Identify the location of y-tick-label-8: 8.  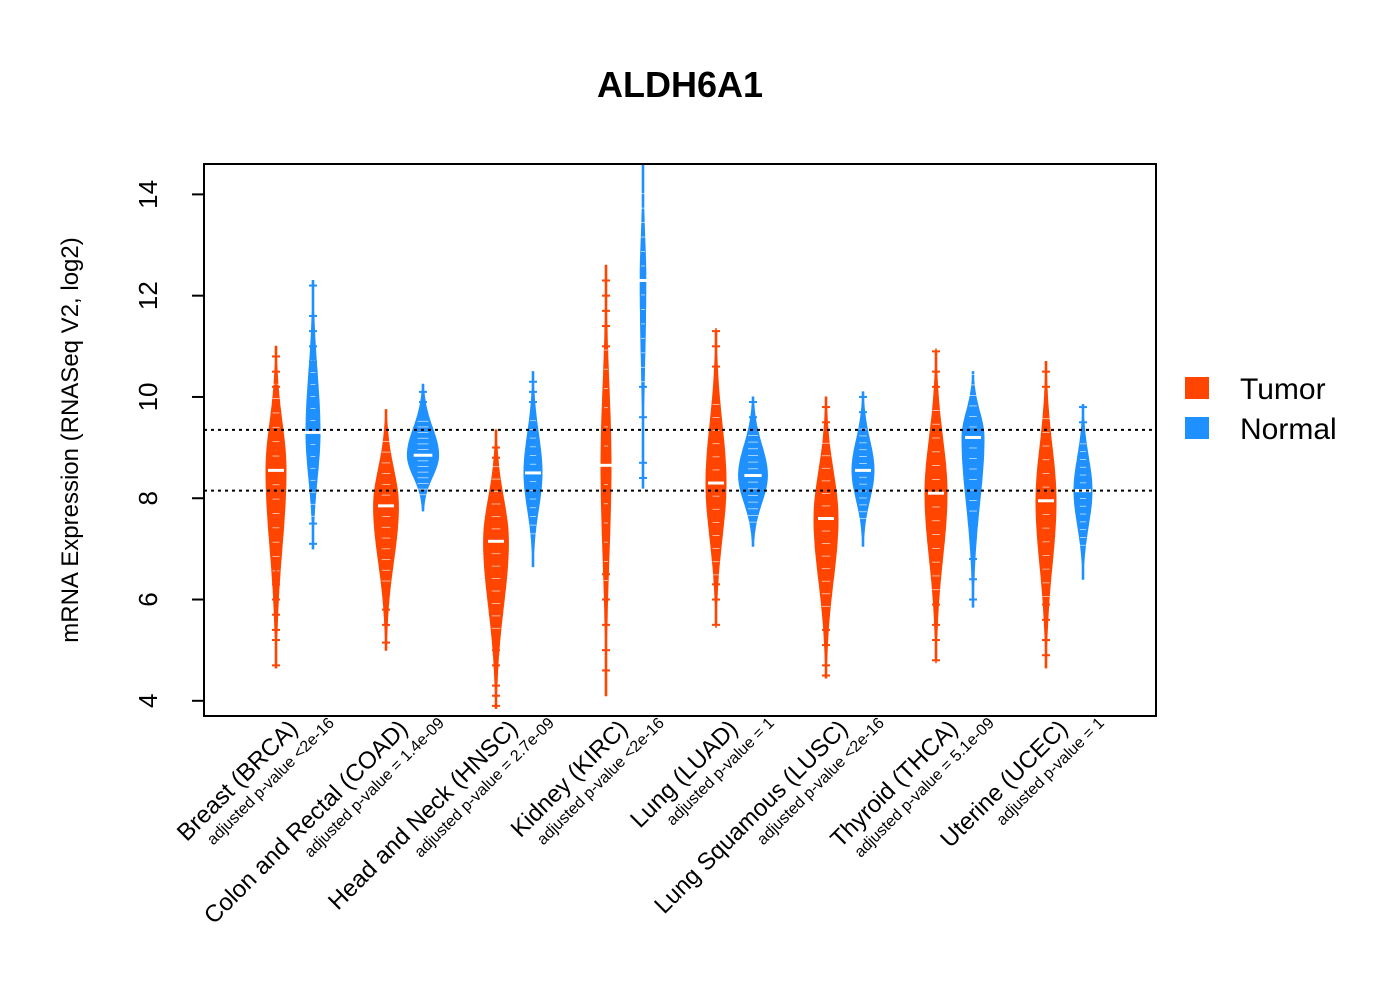
(148, 498).